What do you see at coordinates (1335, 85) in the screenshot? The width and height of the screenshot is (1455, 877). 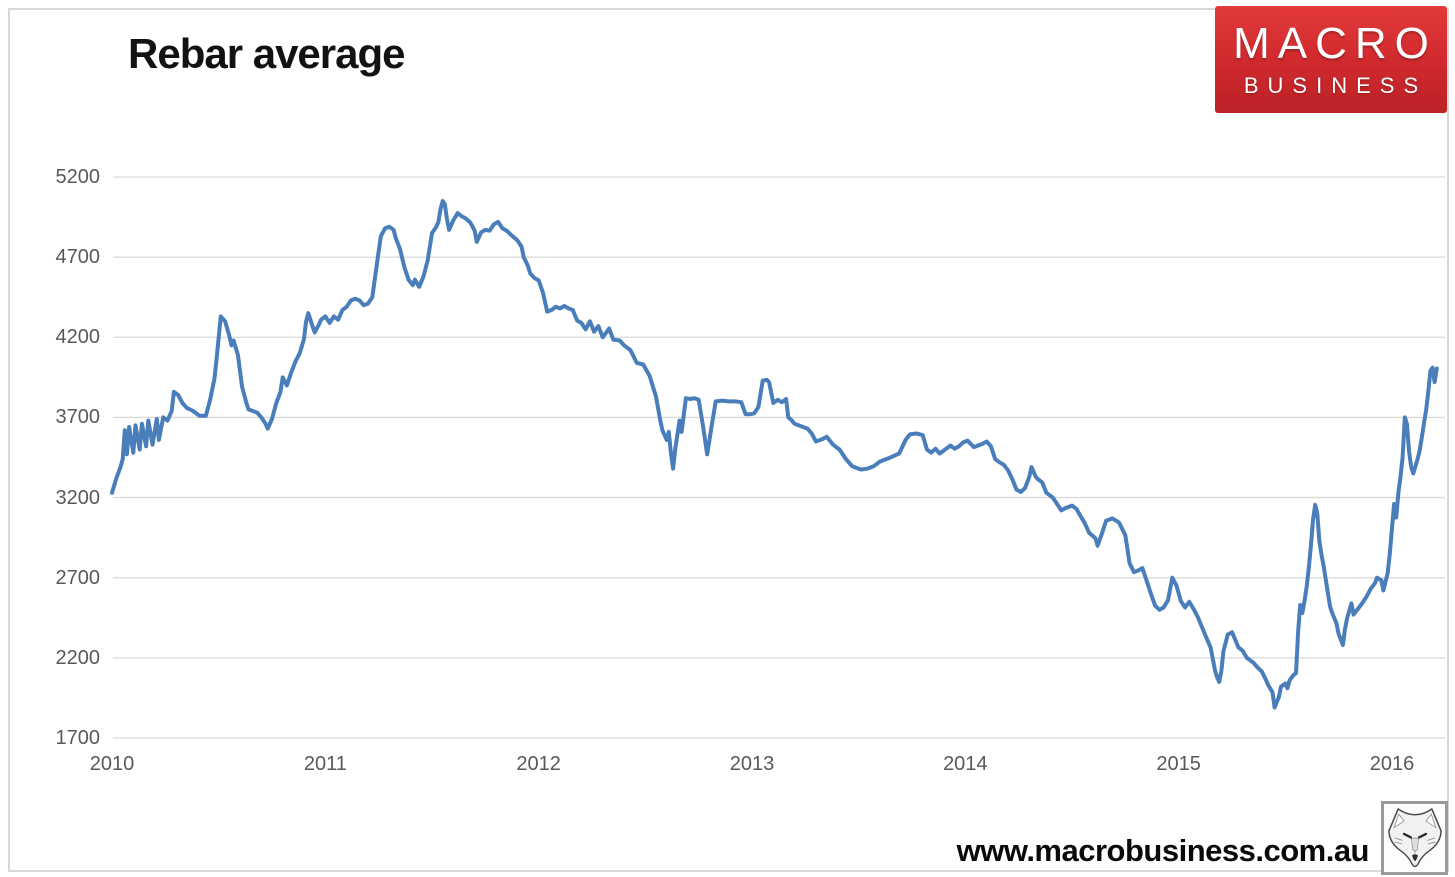 I see `logo-text-business: BUSINESS` at bounding box center [1335, 85].